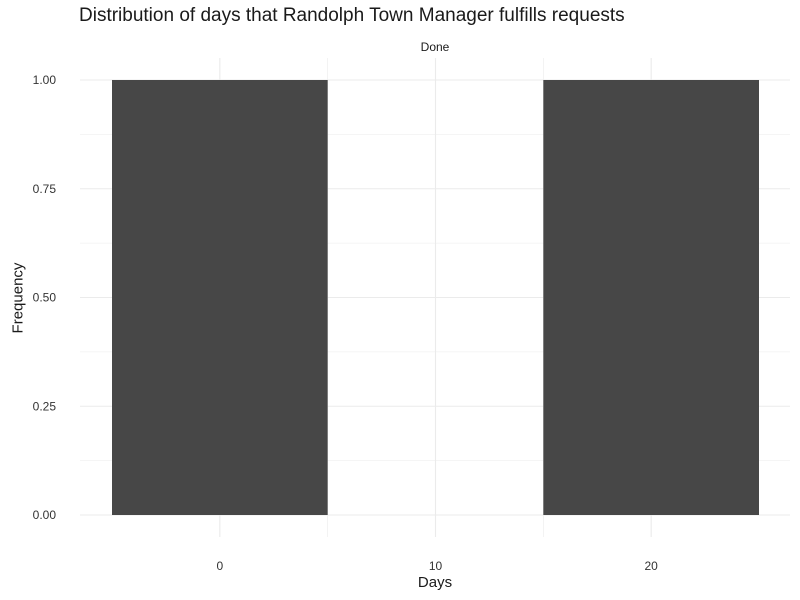 Image resolution: width=800 pixels, height=600 pixels. I want to click on y-tick-label: 0.50, so click(45, 298).